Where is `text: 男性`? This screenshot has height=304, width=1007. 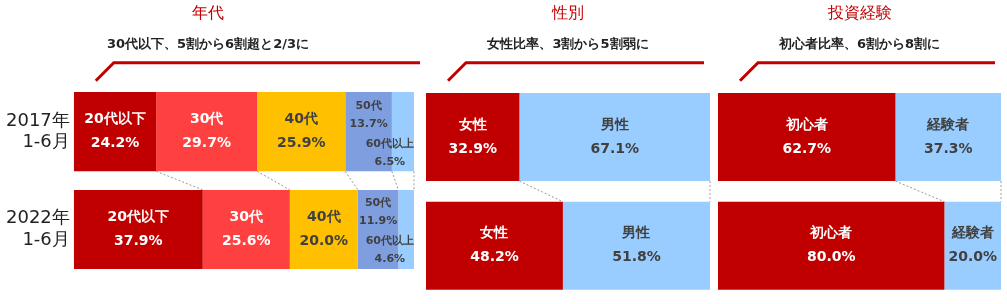
text: 男性 is located at coordinates (636, 232).